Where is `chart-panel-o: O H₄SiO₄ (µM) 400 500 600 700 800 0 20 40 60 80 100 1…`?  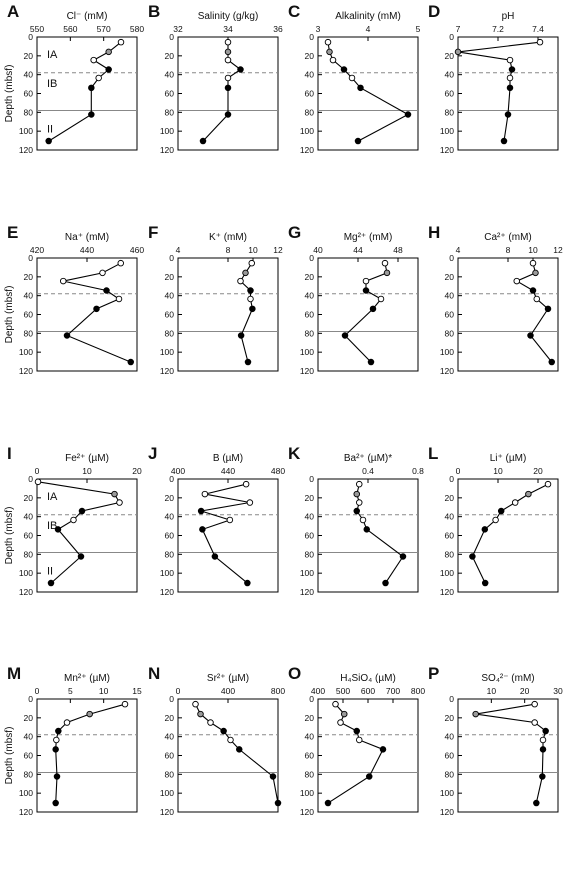
chart-panel-o: O H₄SiO₄ (µM) 400 500 600 700 800 0 20 40 60 80 100 1… is located at coordinates (356, 740).